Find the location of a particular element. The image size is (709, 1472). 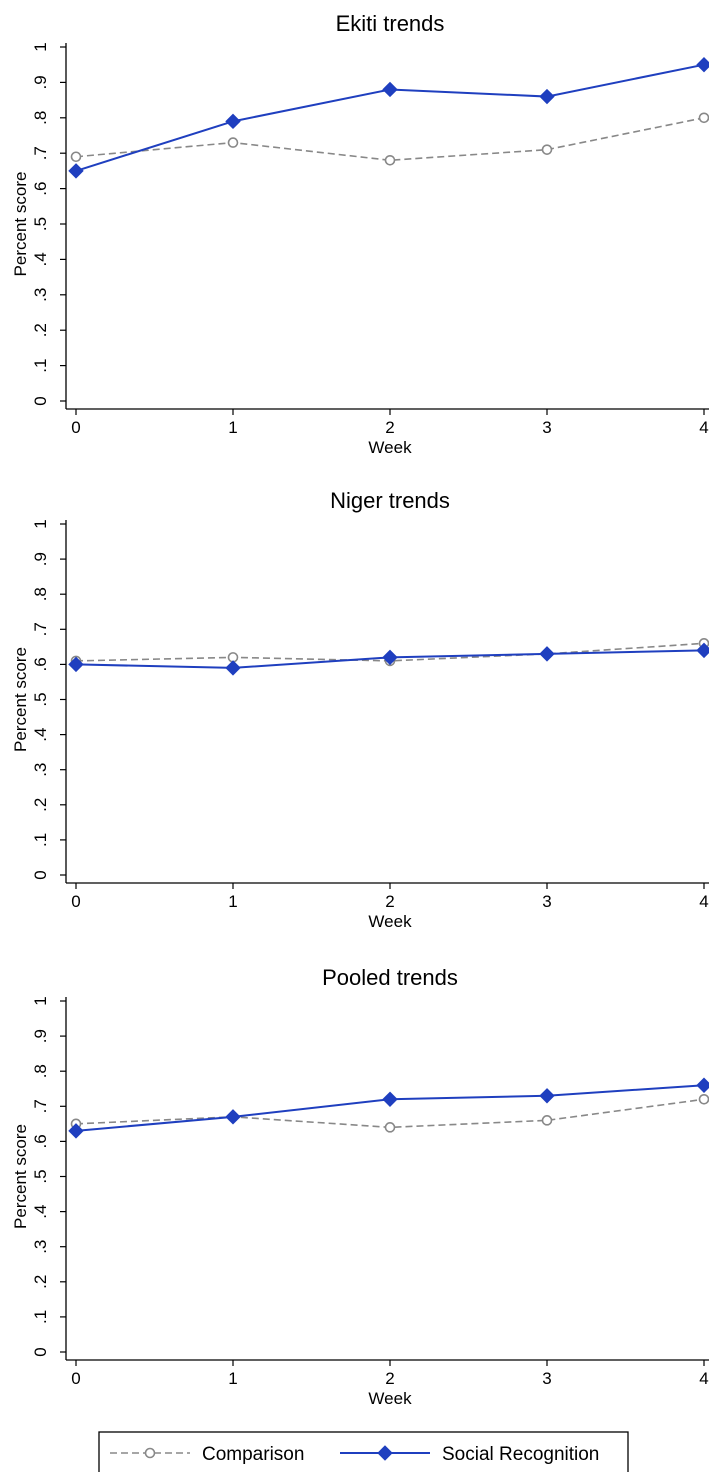

legend-label-comparison: Comparison is located at coordinates (253, 1454).